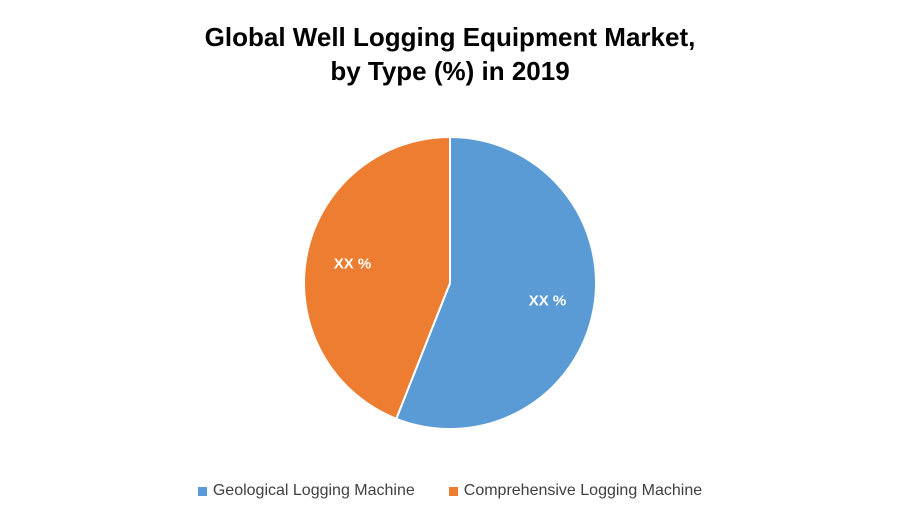 Image resolution: width=900 pixels, height=525 pixels. Describe the element at coordinates (353, 263) in the screenshot. I see `data-label-comprehensive: XX %` at that location.